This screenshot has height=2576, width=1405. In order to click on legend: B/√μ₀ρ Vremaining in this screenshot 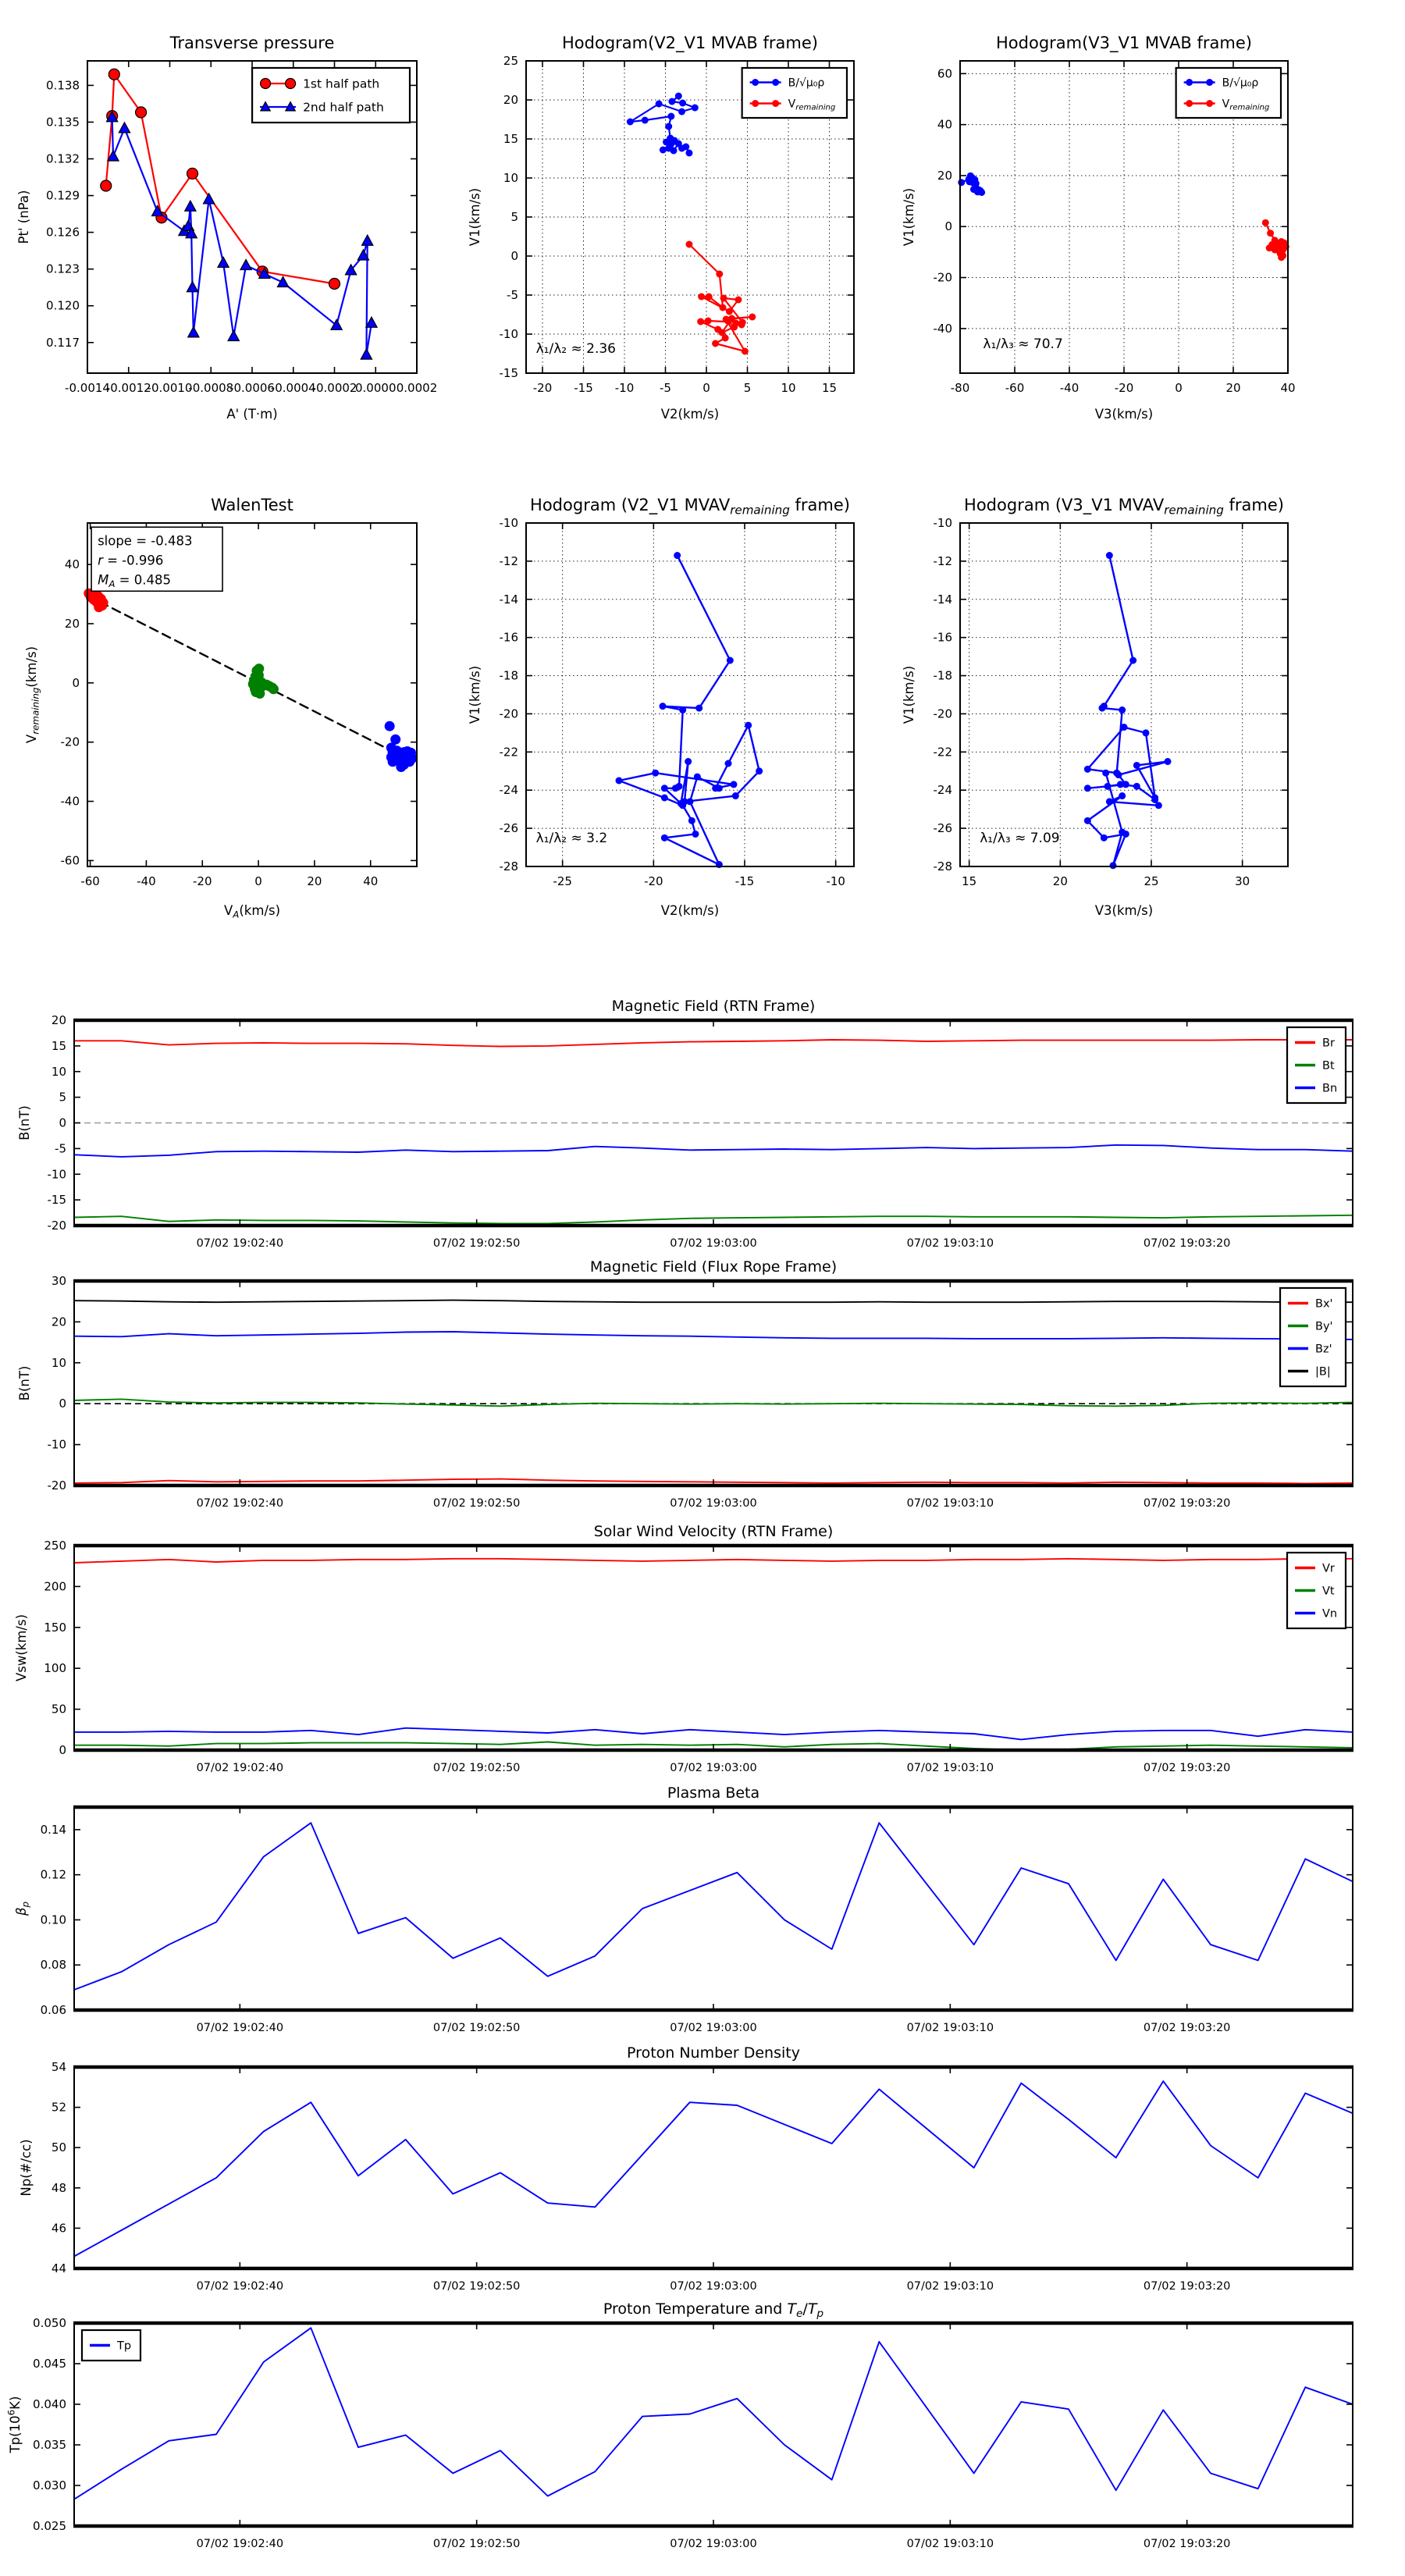, I will do `click(1228, 92)`.